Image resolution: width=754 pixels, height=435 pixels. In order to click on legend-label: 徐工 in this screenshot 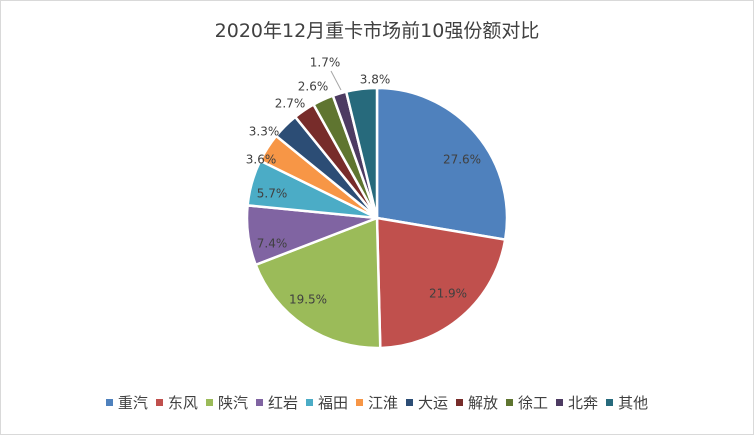, I will do `click(533, 403)`.